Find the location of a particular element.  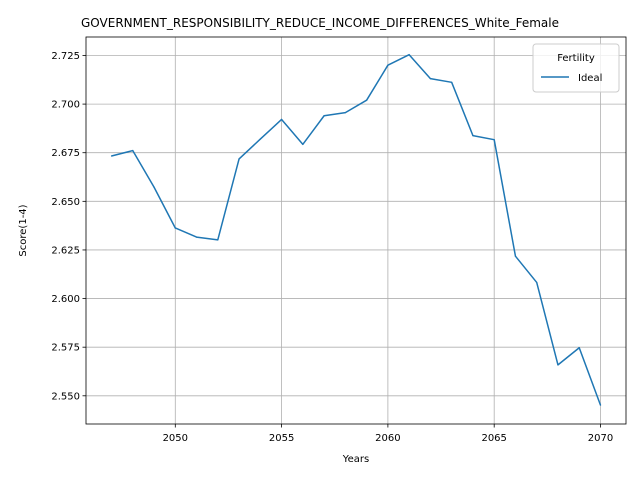

y-tick-label: 2.600 is located at coordinates (65, 299).